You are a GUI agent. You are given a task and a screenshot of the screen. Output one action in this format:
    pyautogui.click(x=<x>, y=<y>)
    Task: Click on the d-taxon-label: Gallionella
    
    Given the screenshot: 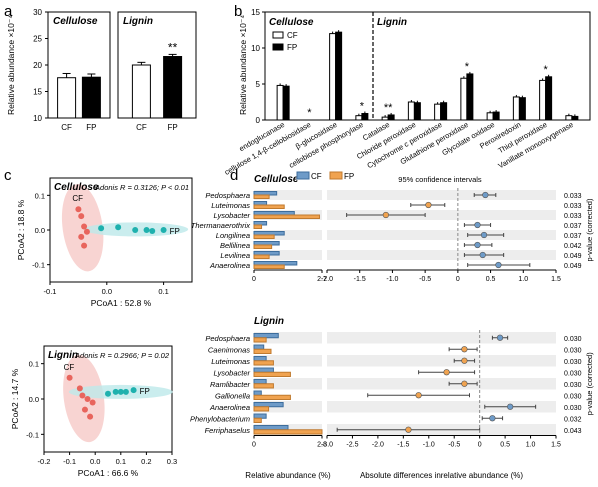 What is the action you would take?
    pyautogui.click(x=232, y=395)
    